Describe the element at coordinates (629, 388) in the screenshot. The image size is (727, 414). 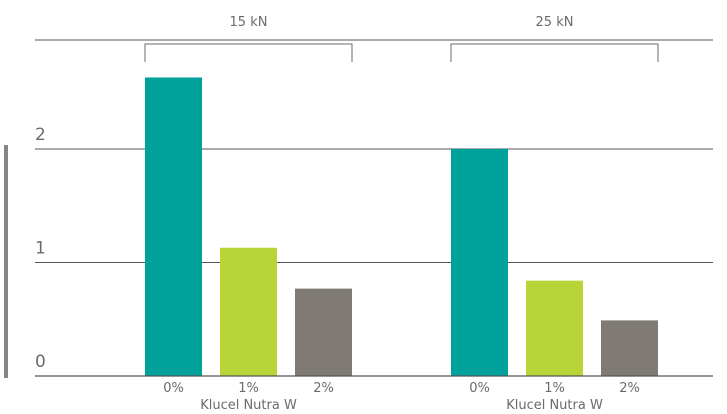
I see `xtick-1-2: 2%` at that location.